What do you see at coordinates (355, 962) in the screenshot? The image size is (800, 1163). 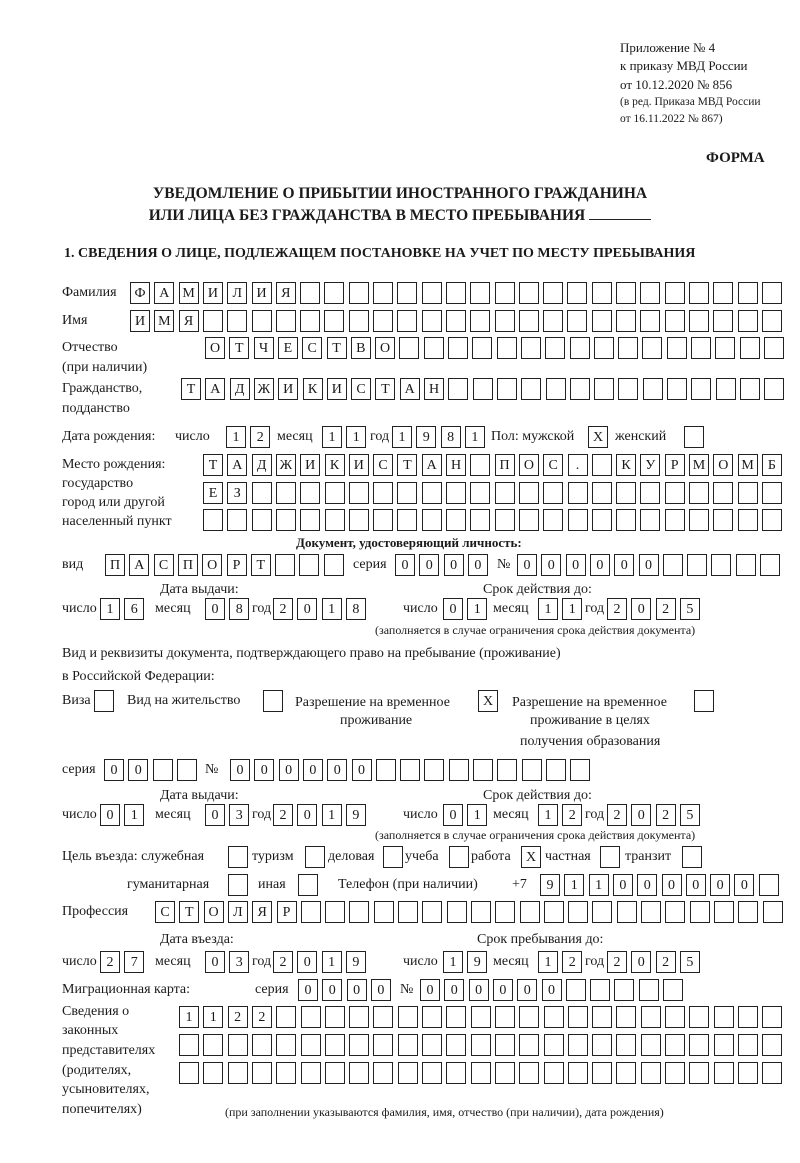 I see `char-box: 9` at bounding box center [355, 962].